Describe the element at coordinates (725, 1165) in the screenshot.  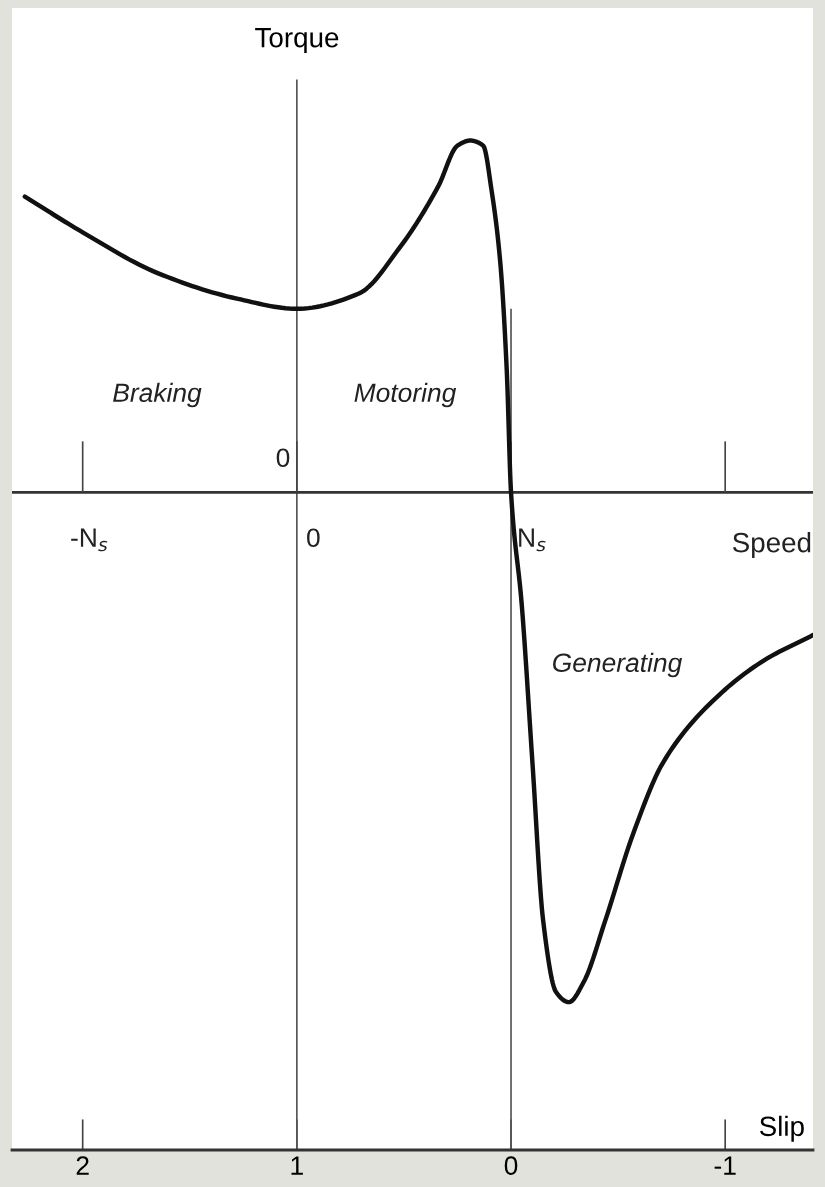
I see `x-tick-label: -1` at that location.